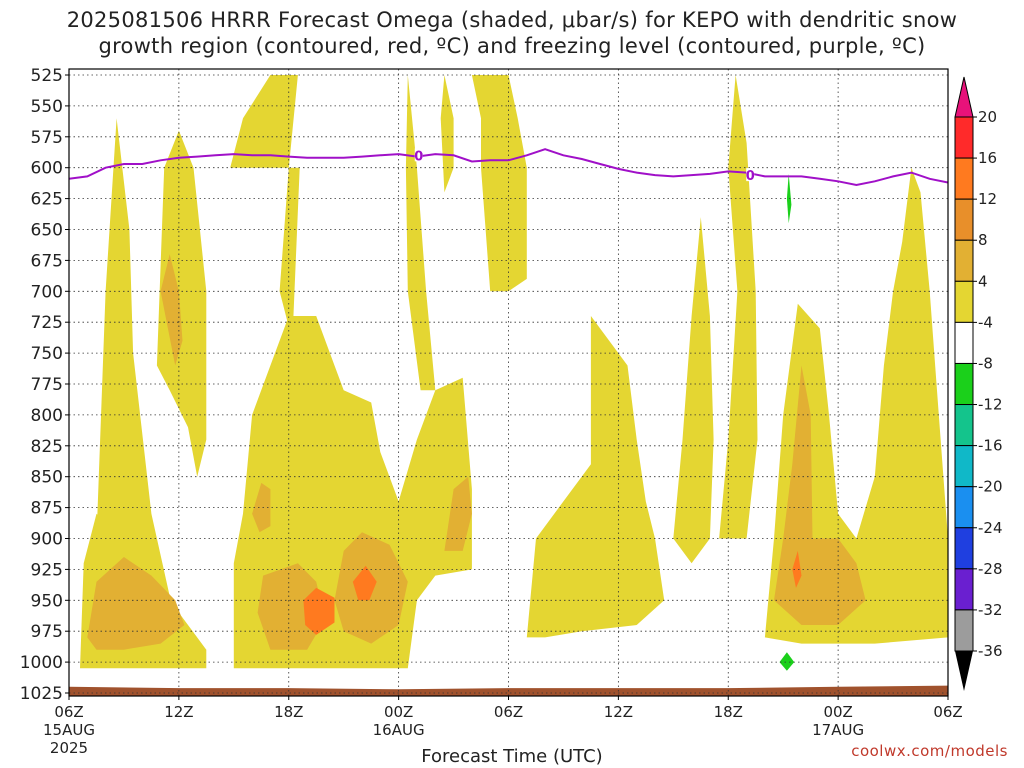 The width and height of the screenshot is (1024, 768). I want to click on x-tick-label-2: 18Z, so click(288, 712).